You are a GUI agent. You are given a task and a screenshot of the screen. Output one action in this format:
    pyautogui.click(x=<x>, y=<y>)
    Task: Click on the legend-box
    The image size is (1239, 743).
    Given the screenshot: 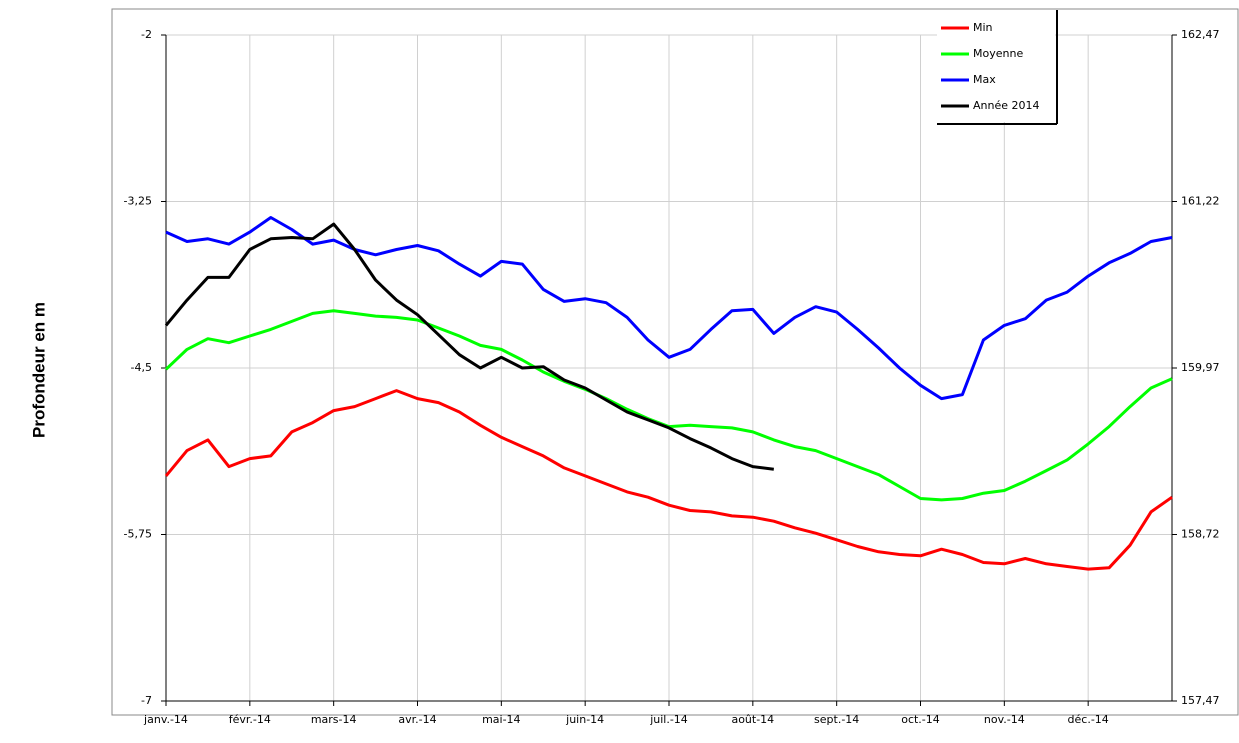 What is the action you would take?
    pyautogui.click(x=996, y=68)
    